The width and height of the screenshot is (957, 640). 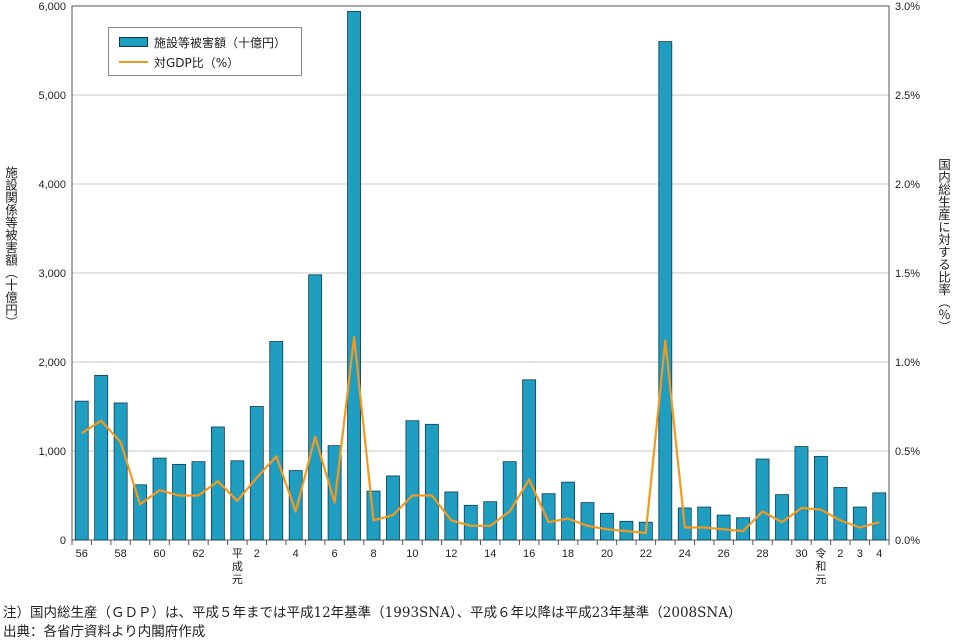 What do you see at coordinates (373, 554) in the screenshot?
I see `x-tick-label: 8` at bounding box center [373, 554].